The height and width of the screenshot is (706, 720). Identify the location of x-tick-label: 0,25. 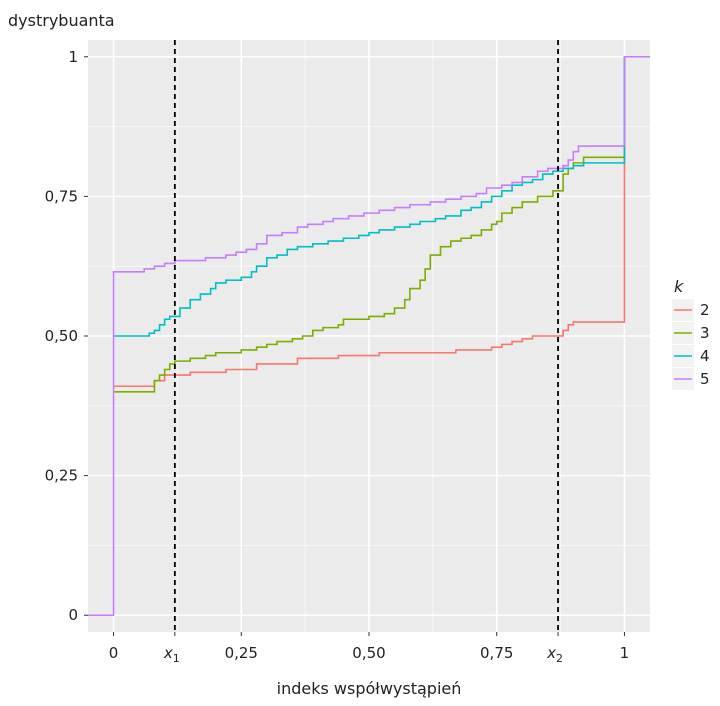
(241, 653).